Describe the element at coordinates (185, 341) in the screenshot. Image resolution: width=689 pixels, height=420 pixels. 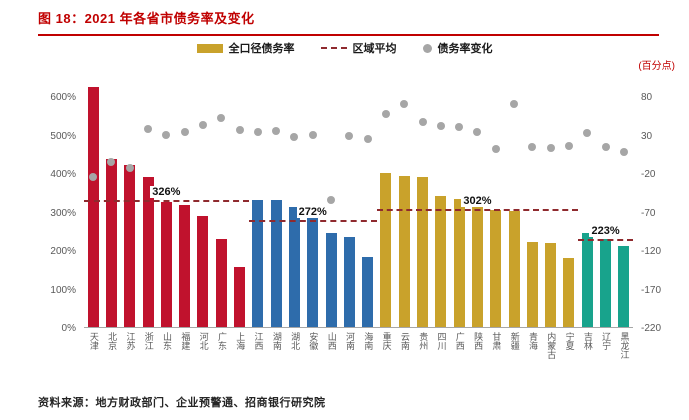
I see `x-tick-label: 福建` at that location.